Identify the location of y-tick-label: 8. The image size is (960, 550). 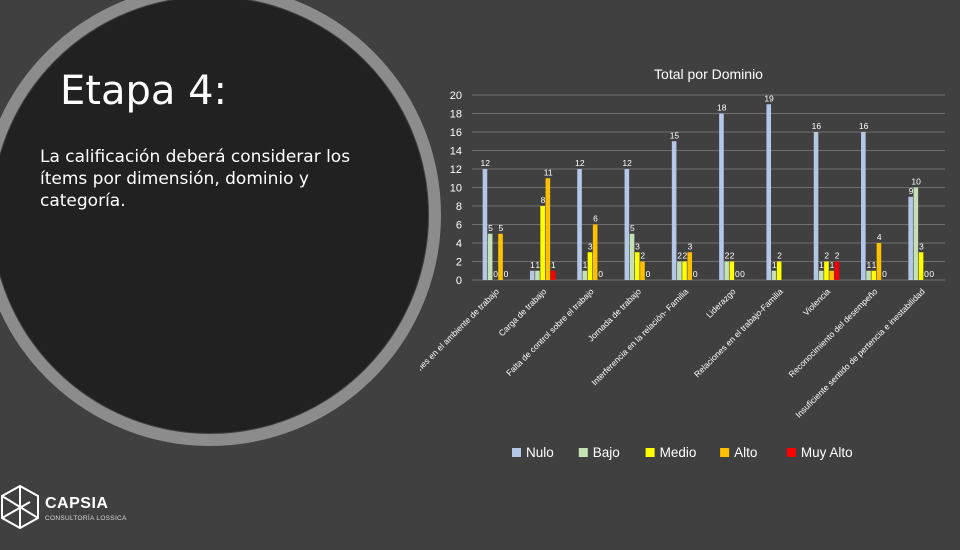
(459, 207).